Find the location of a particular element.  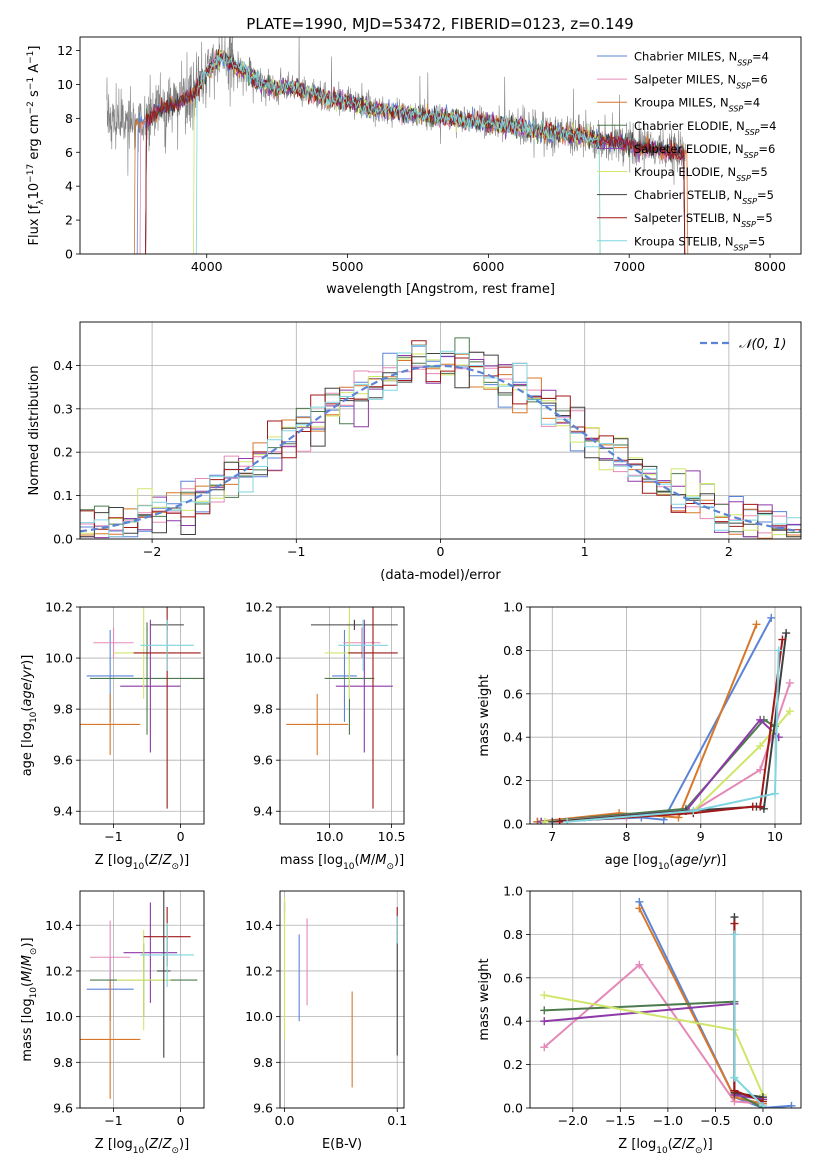

model-spectrum-kroupa_miles is located at coordinates (411, 152).